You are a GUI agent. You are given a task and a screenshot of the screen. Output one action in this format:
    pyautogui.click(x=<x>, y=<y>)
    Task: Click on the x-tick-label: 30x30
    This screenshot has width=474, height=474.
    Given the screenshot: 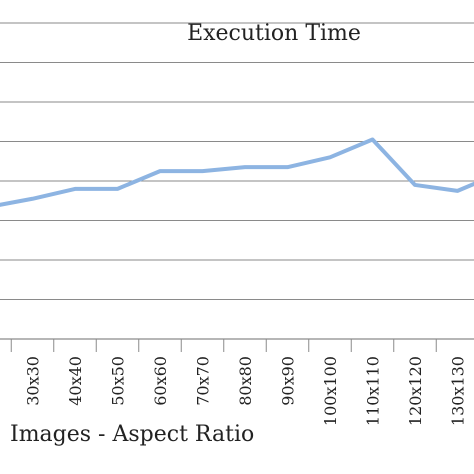 What is the action you would take?
    pyautogui.click(x=33, y=381)
    